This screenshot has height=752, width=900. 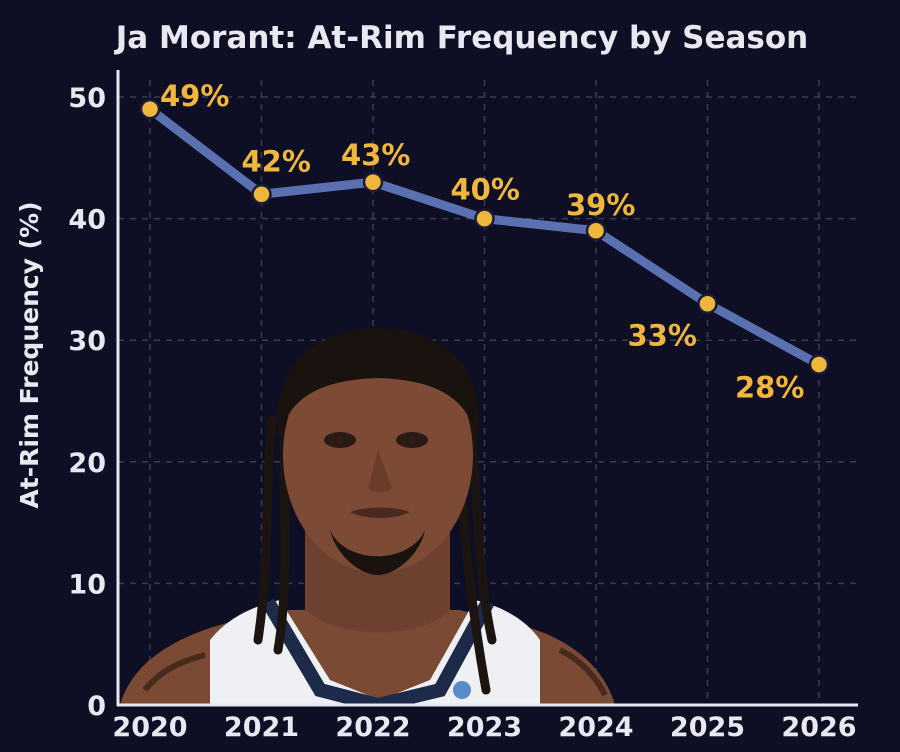 What do you see at coordinates (87, 98) in the screenshot?
I see `y-tick-label: 50` at bounding box center [87, 98].